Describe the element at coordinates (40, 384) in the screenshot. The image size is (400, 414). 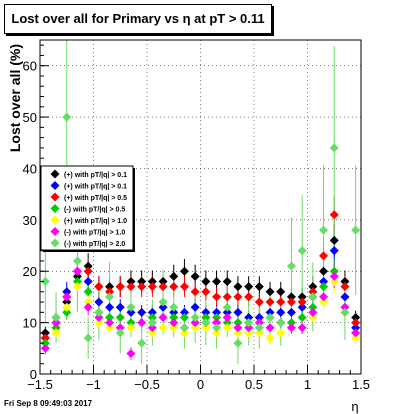
I see `x-tick-label: −1.5` at that location.